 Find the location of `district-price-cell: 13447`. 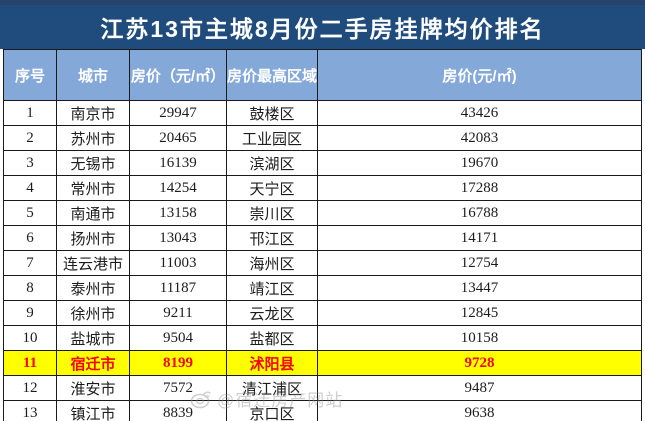

district-price-cell: 13447 is located at coordinates (479, 288).